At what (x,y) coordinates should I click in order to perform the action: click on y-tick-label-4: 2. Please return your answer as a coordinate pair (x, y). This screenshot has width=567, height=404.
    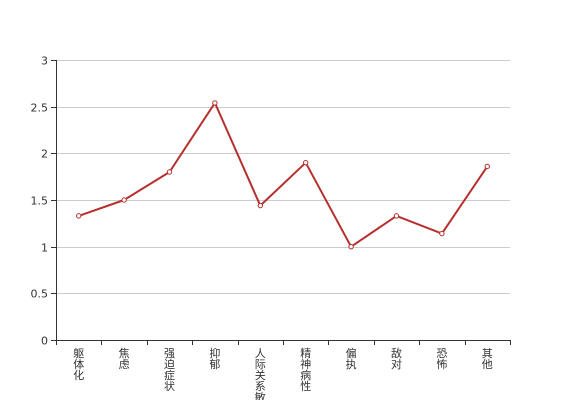
    Looking at the image, I should click on (44, 154).